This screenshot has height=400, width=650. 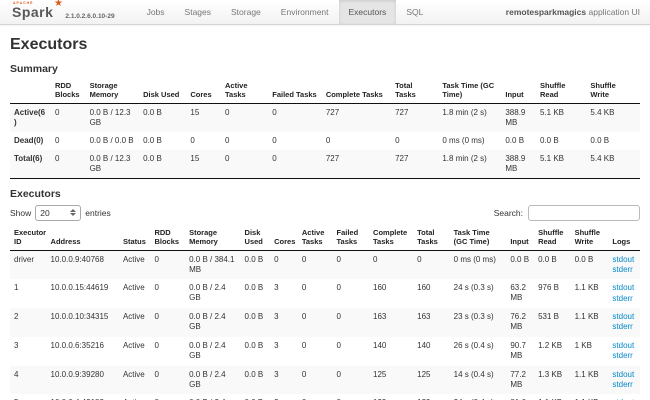 What do you see at coordinates (30, 92) in the screenshot?
I see `column-header` at bounding box center [30, 92].